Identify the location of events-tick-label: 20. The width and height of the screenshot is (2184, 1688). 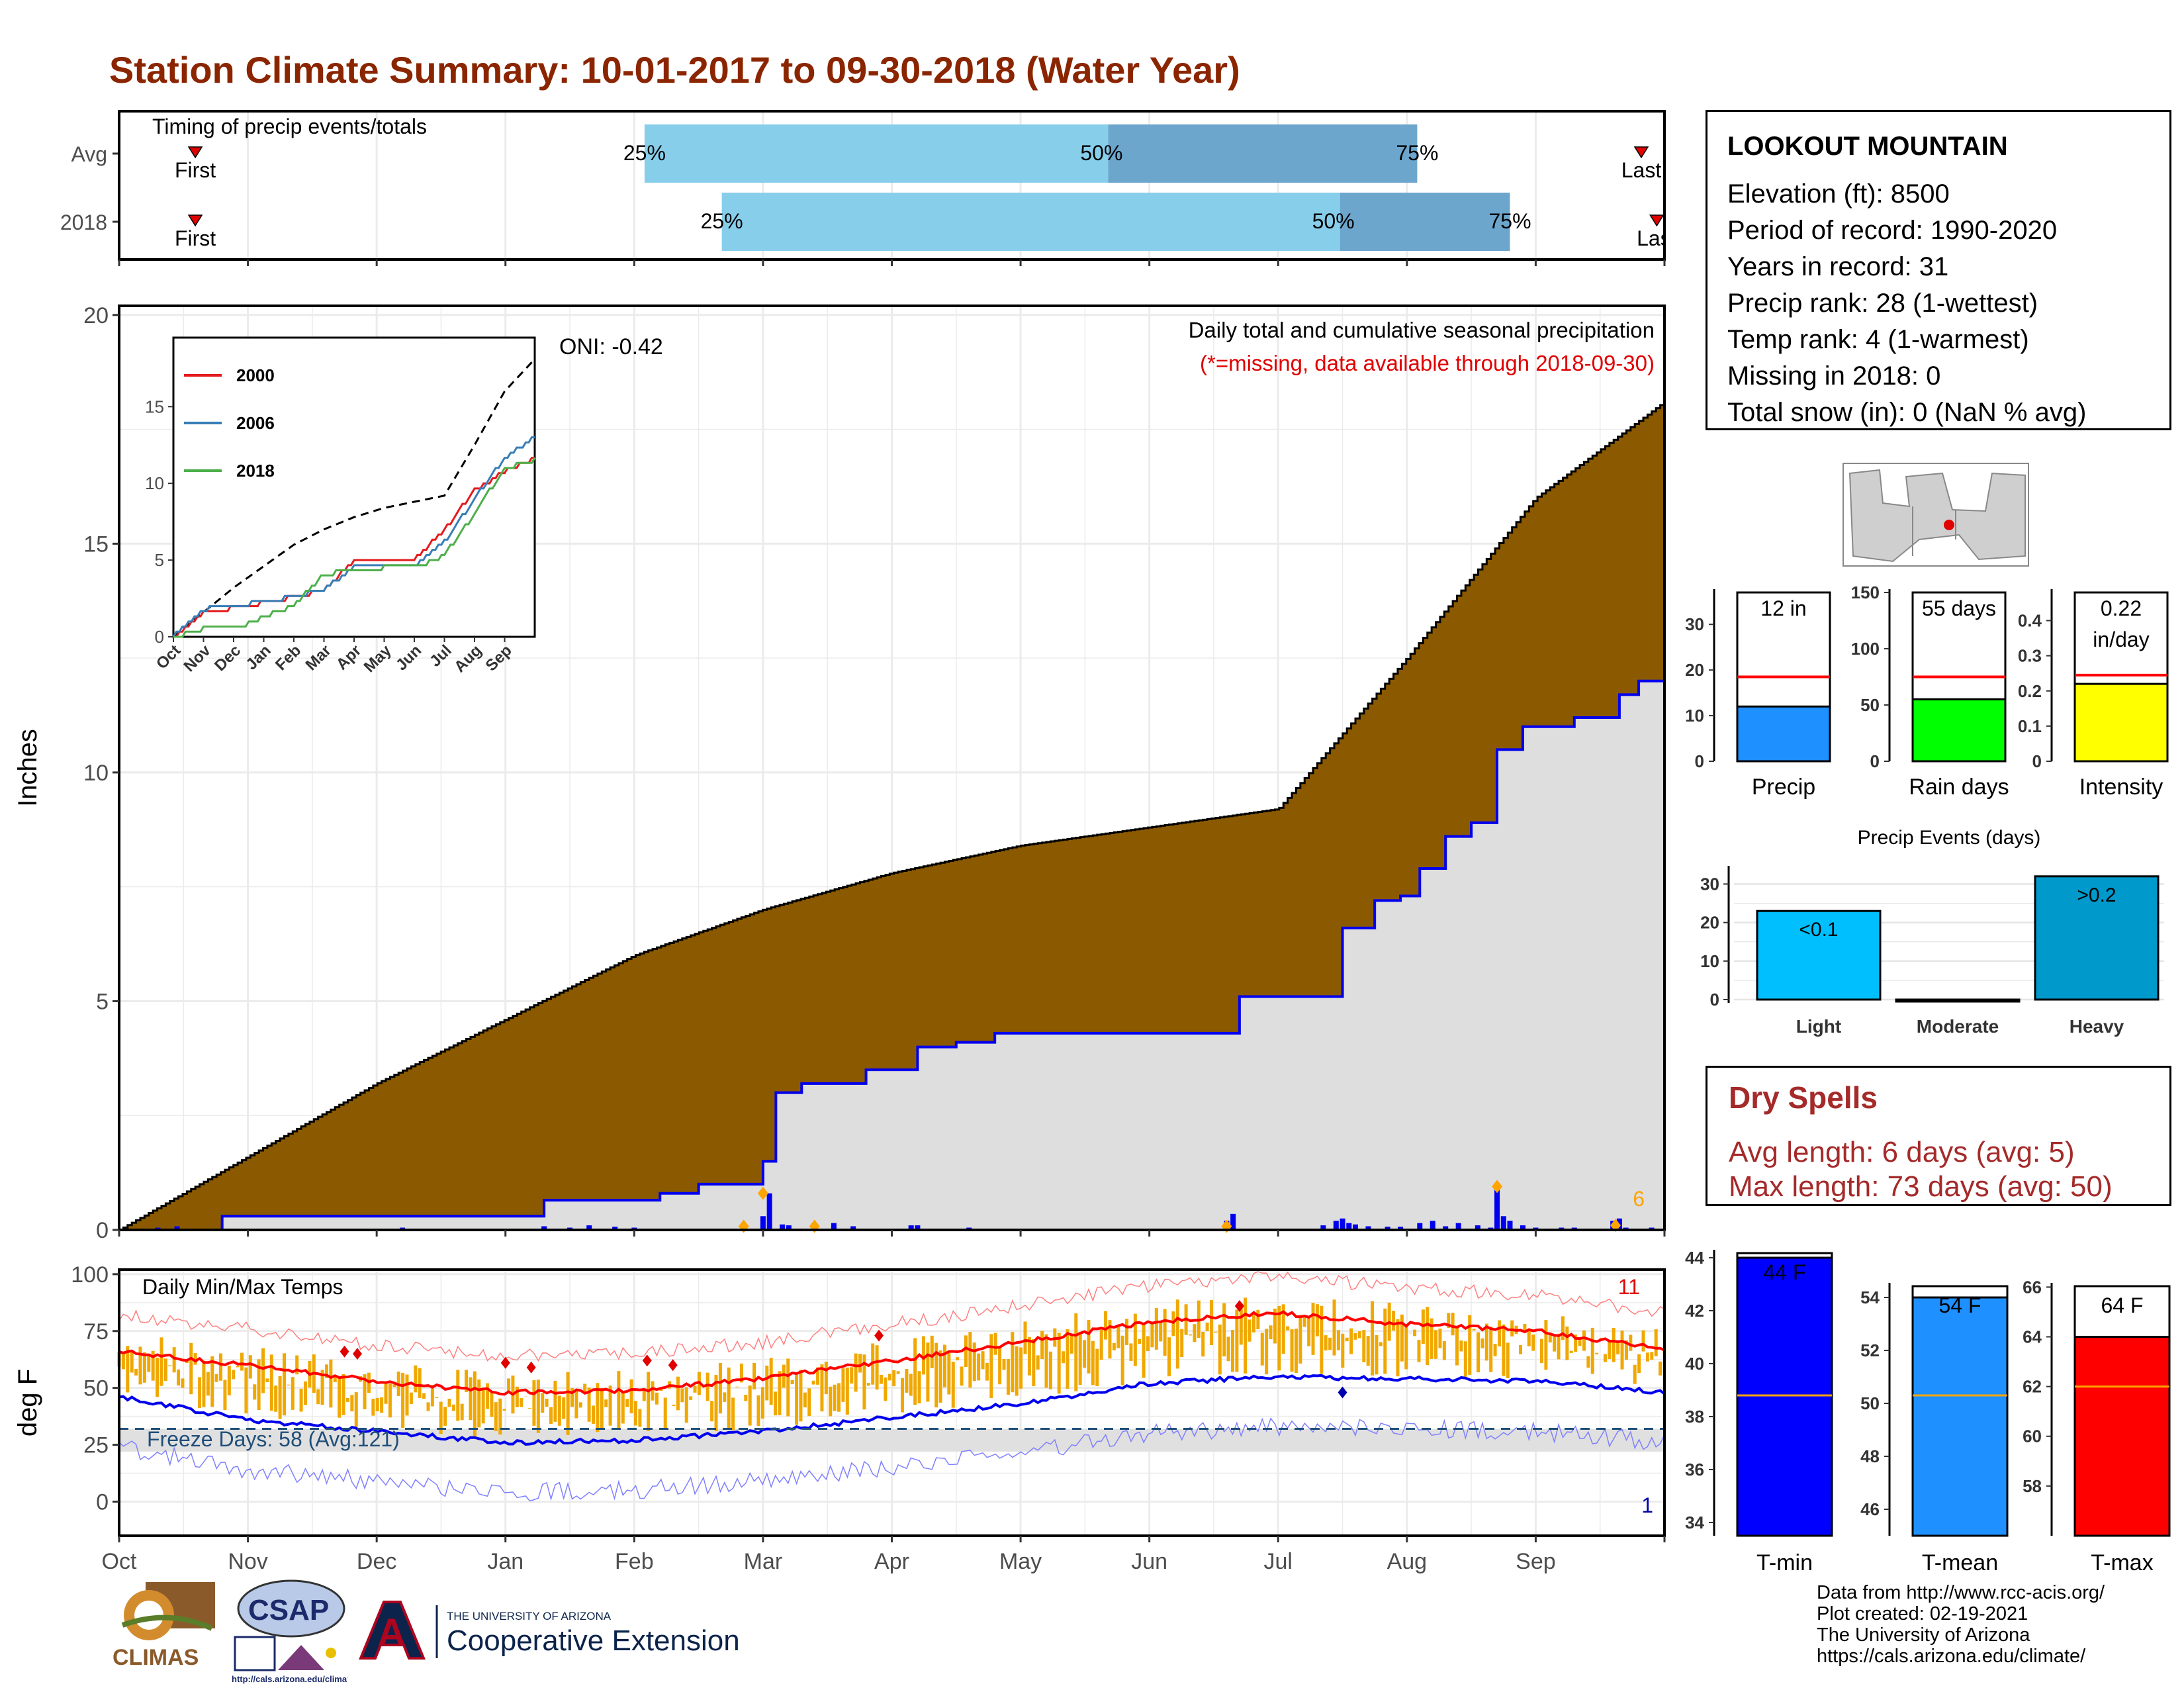
(1709, 923).